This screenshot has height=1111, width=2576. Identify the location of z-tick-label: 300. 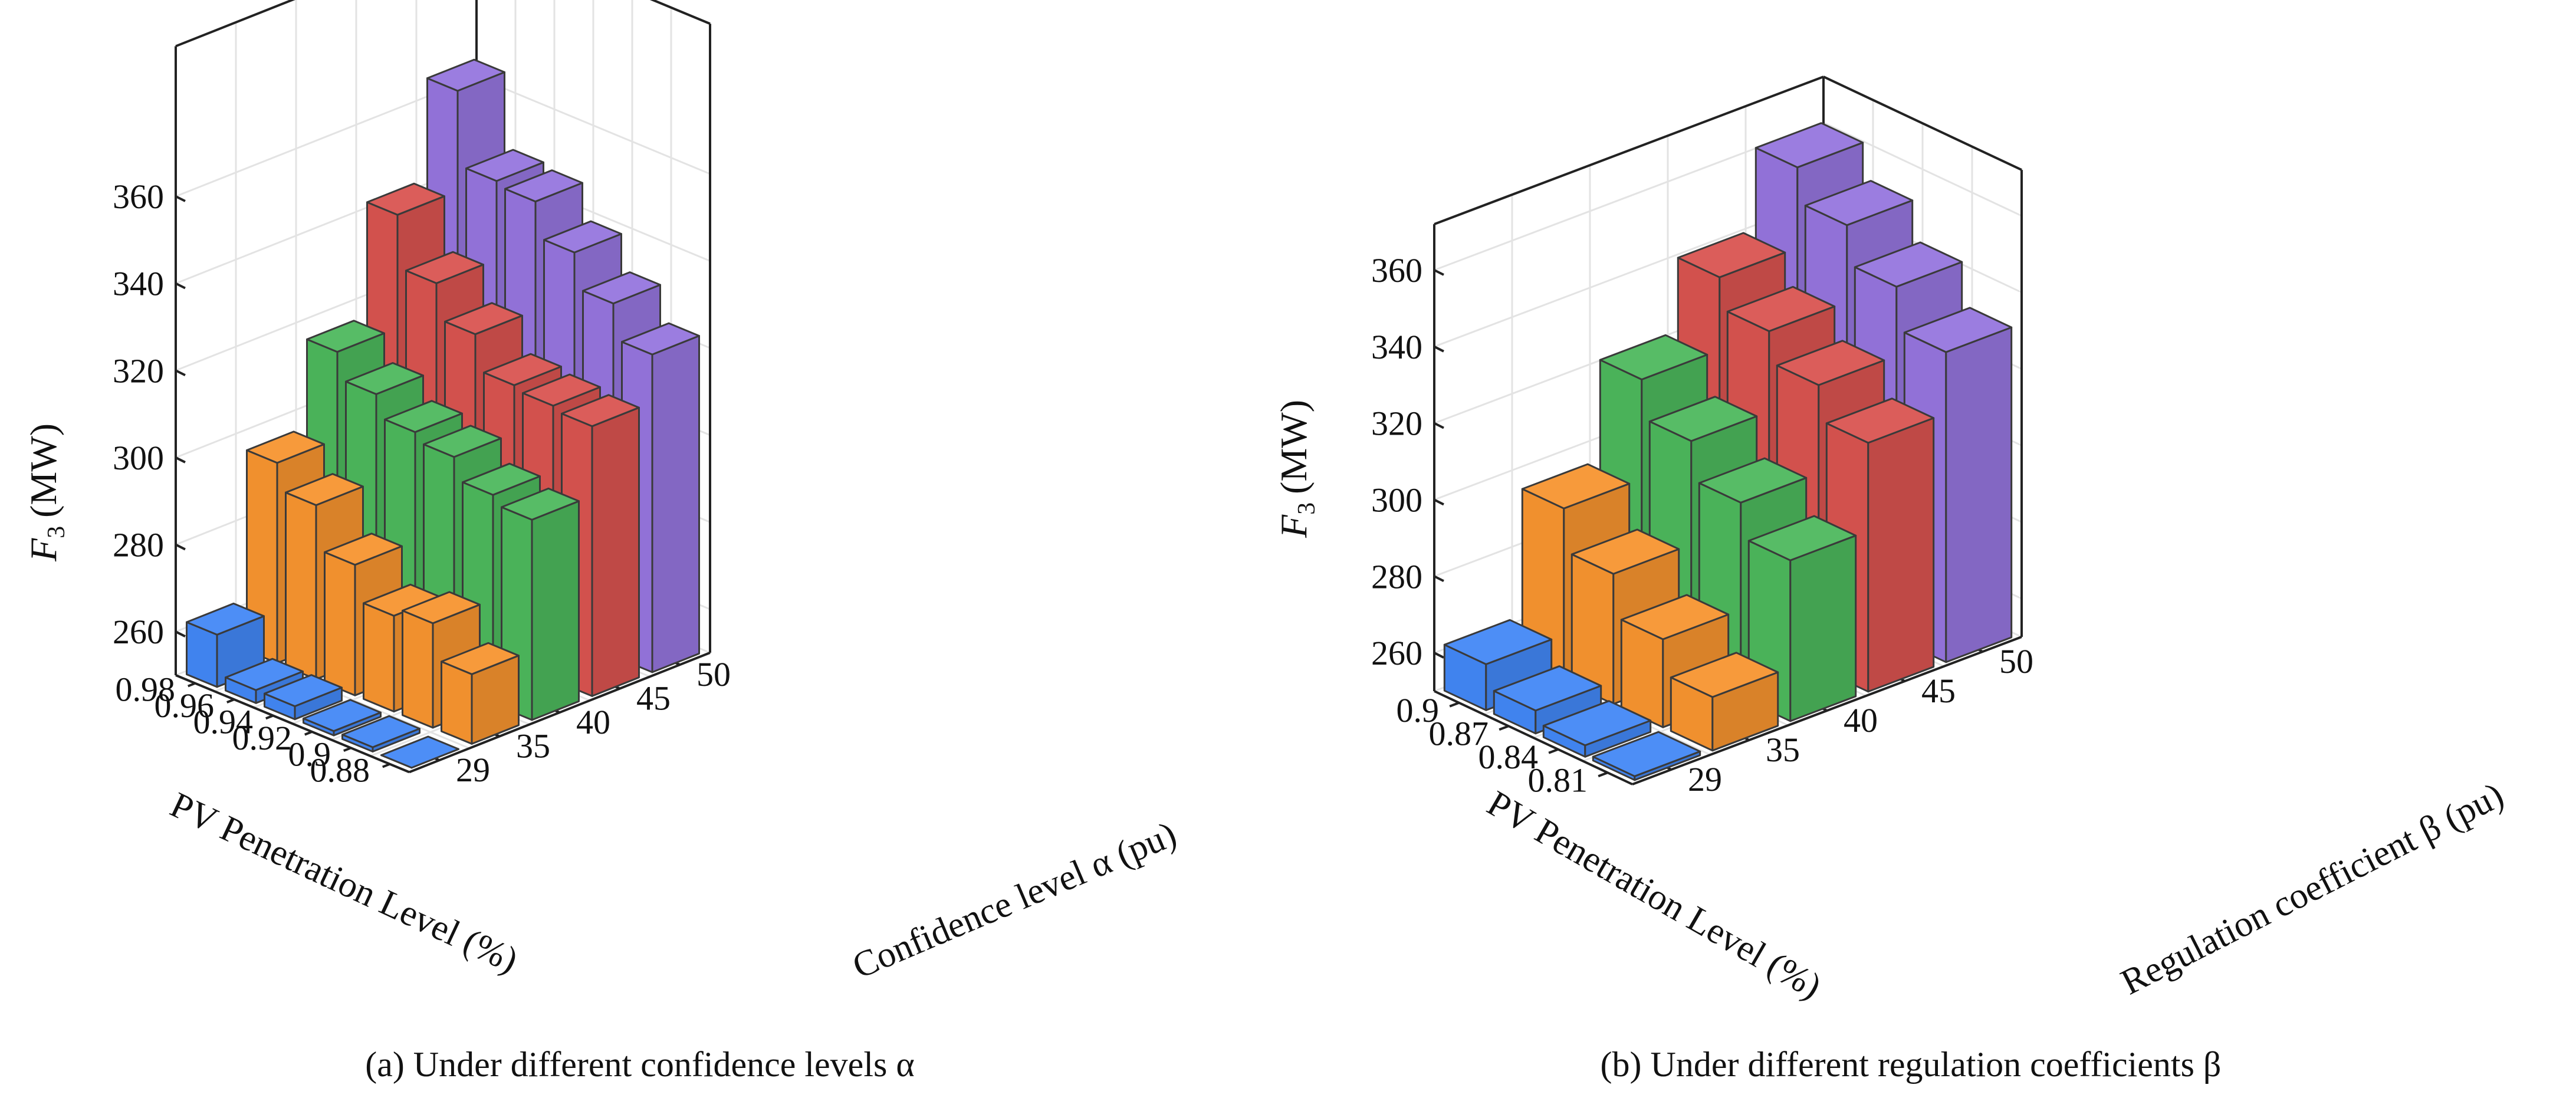
(1396, 500).